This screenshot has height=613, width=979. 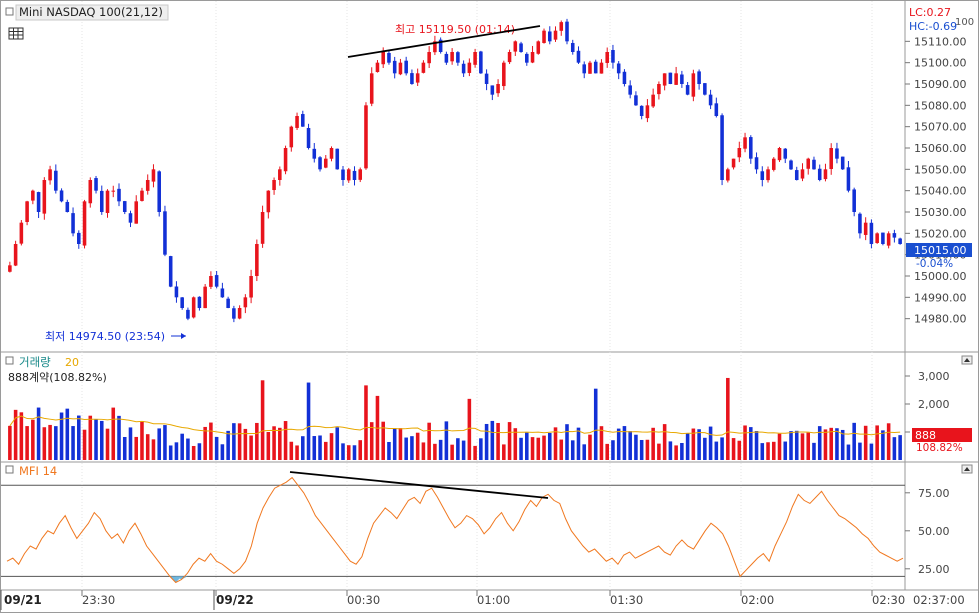 What do you see at coordinates (455, 425) in the screenshot?
I see `volume-ma-line` at bounding box center [455, 425].